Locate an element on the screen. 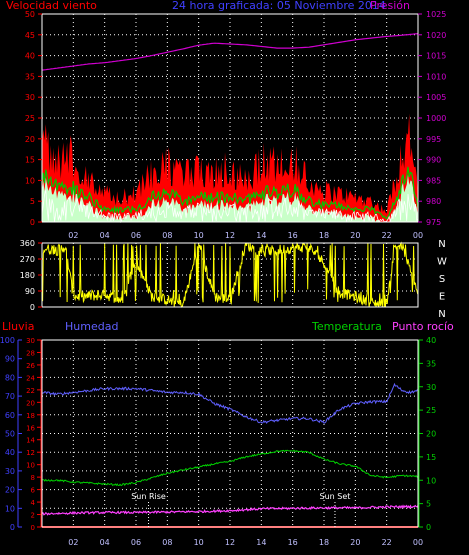 Image resolution: width=469 pixels, height=555 pixels. humidity-axis-tick-label: 90 is located at coordinates (10, 359).